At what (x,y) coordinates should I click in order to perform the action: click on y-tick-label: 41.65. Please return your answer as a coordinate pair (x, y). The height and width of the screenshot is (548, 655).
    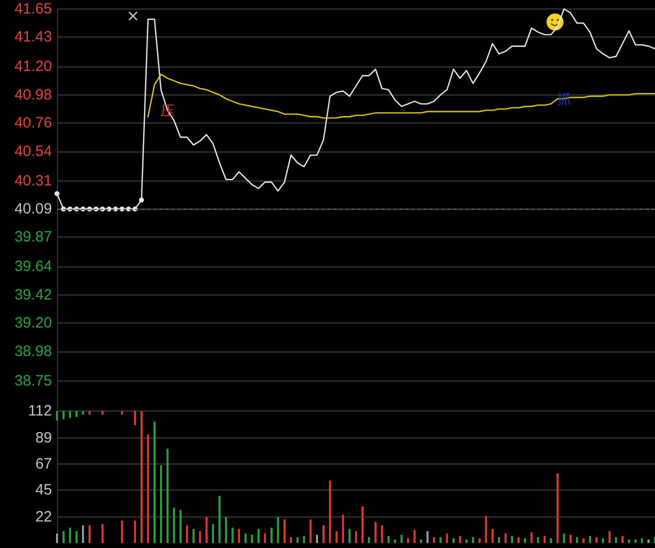
    Looking at the image, I should click on (33, 9).